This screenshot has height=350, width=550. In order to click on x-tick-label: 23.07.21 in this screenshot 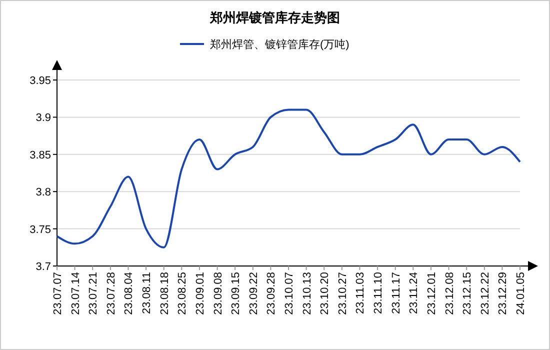, I will do `click(94, 293)`.